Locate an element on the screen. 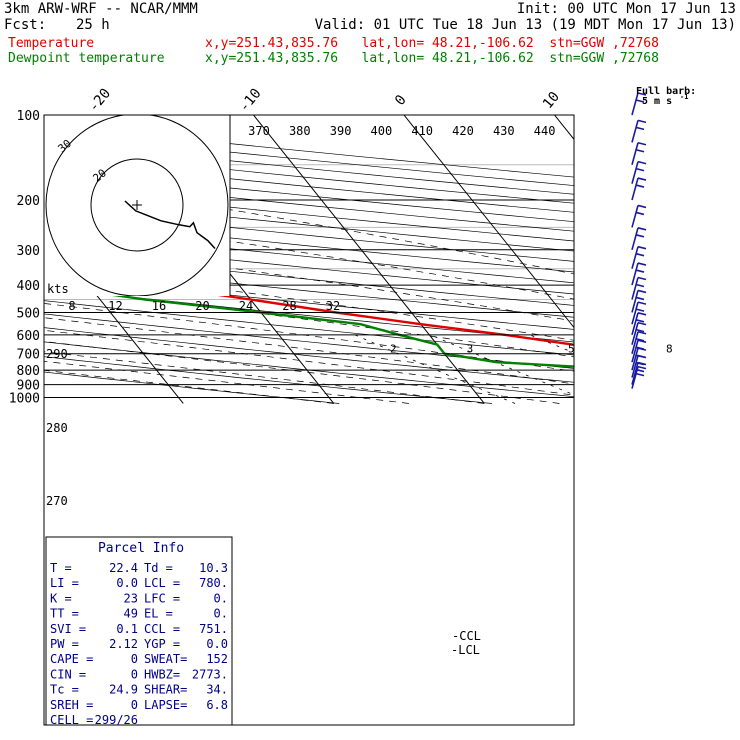 The image size is (740, 740). parcel-value: 0. is located at coordinates (221, 598).